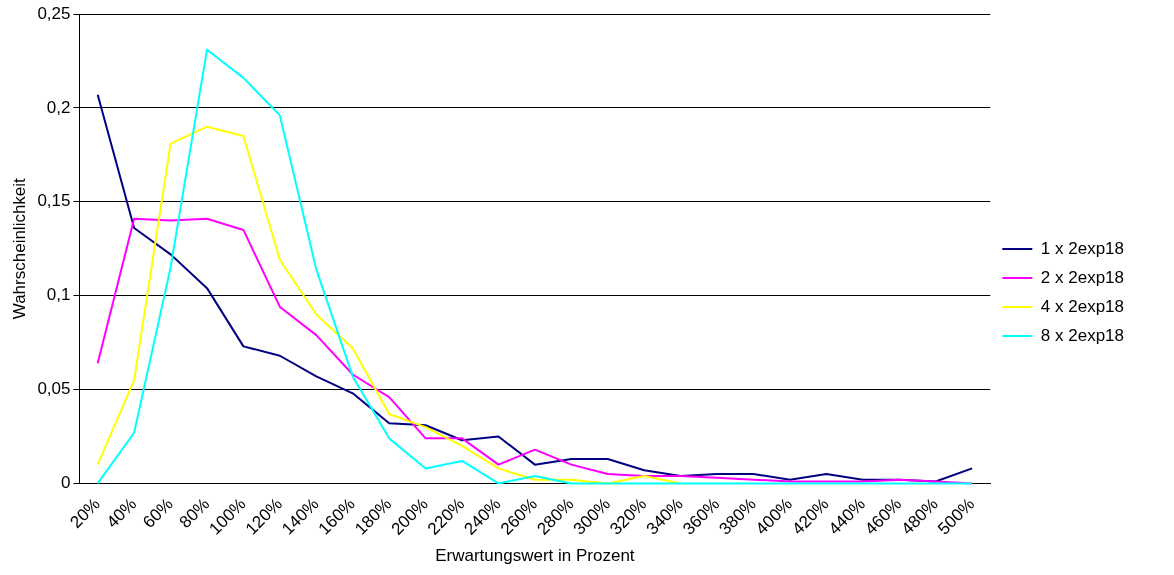  I want to click on y-tick-label: 0, so click(66, 483).